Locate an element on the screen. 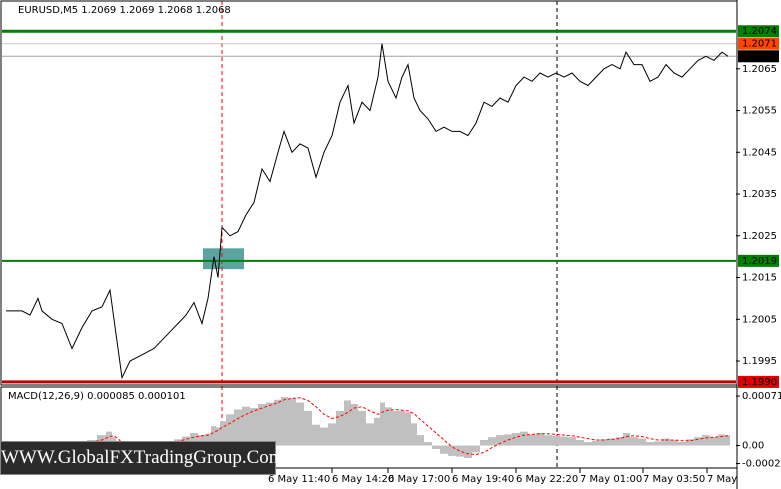 This screenshot has width=781, height=489. y-tick-label: -0.00026 is located at coordinates (761, 464).